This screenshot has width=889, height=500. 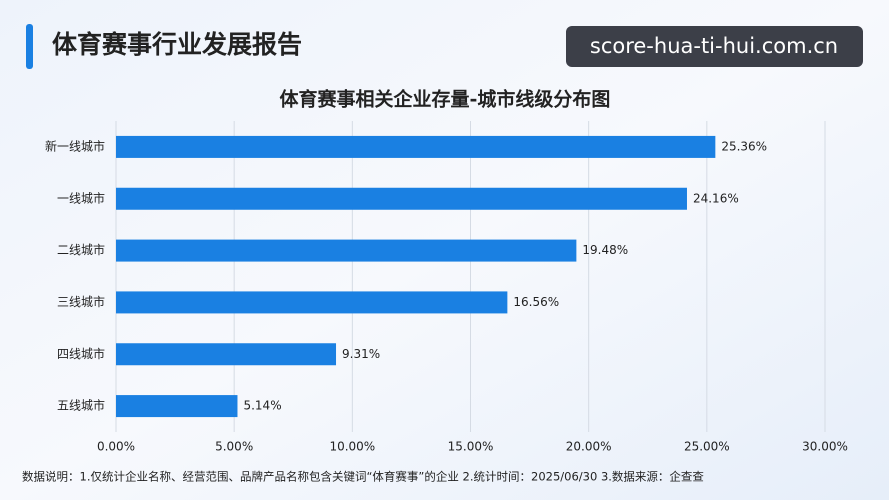 What do you see at coordinates (81, 249) in the screenshot?
I see `y-tick-label: 二线城市` at bounding box center [81, 249].